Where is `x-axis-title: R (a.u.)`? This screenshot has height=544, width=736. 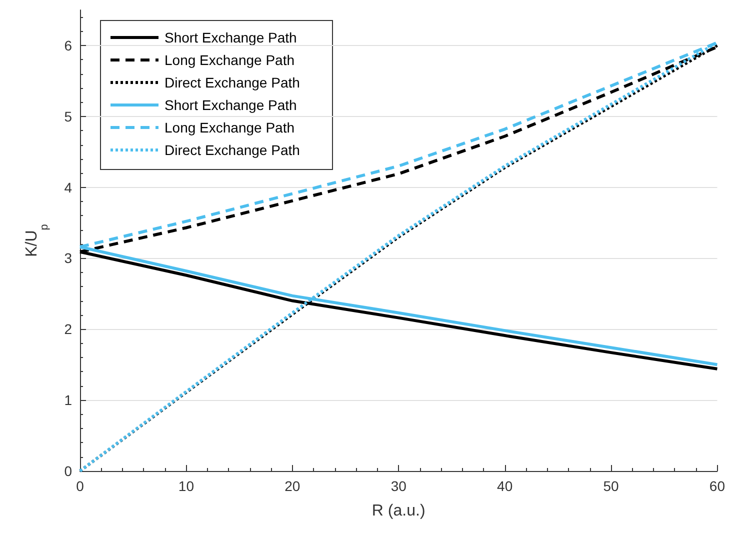 x-axis-title: R (a.u.) is located at coordinates (399, 511).